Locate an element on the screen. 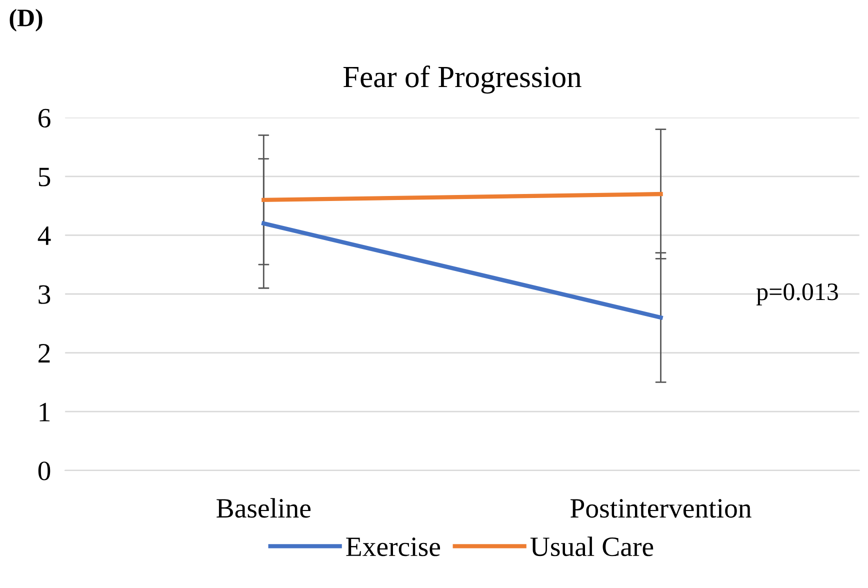  x-tick-label: Postintervention is located at coordinates (661, 508).